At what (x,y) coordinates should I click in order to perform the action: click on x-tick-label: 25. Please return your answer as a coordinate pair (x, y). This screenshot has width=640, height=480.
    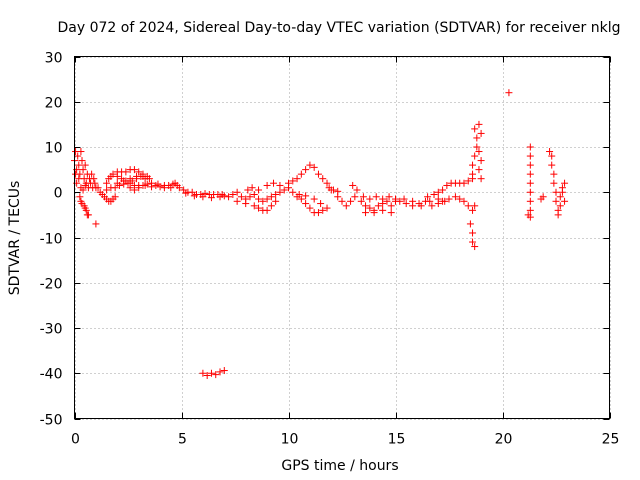
    Looking at the image, I should click on (611, 440).